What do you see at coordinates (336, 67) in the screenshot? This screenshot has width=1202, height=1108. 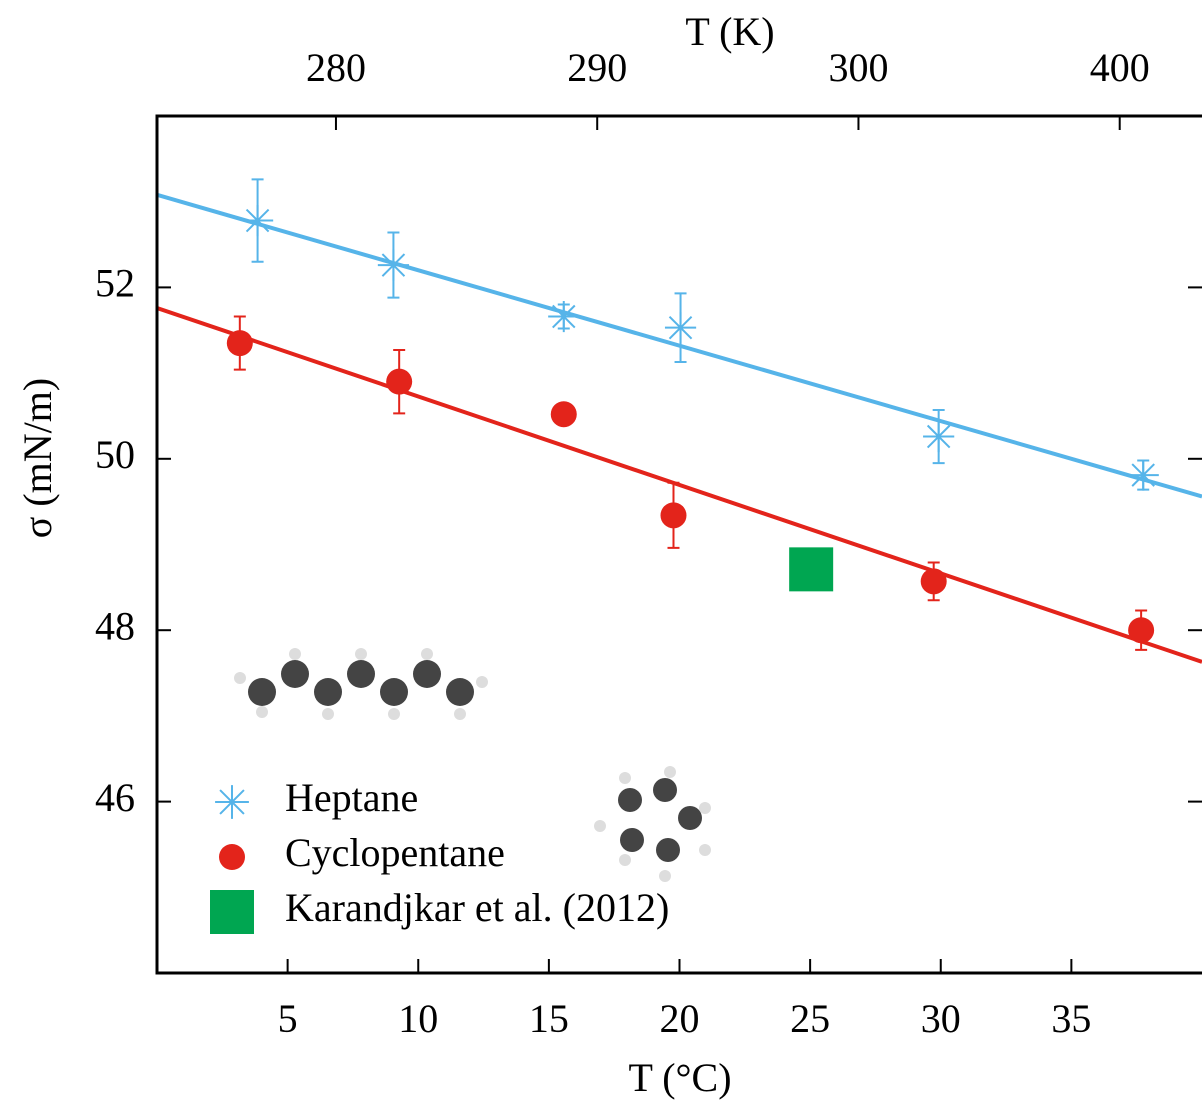 I see `x2-tick-label: 280` at bounding box center [336, 67].